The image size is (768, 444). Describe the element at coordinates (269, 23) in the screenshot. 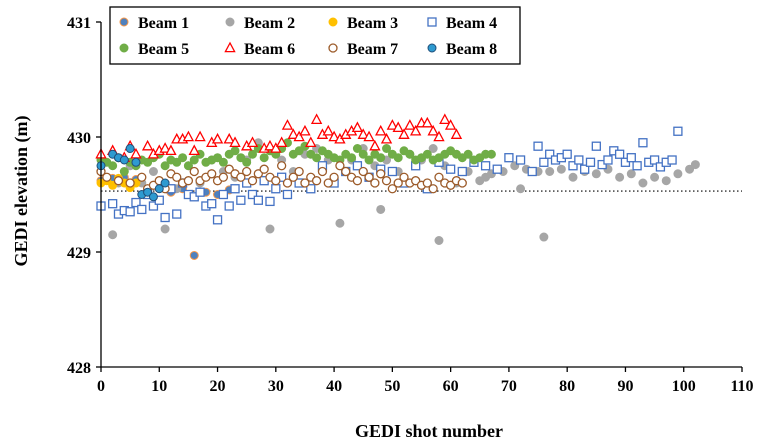

I see `legend-label: Beam 2` at that location.